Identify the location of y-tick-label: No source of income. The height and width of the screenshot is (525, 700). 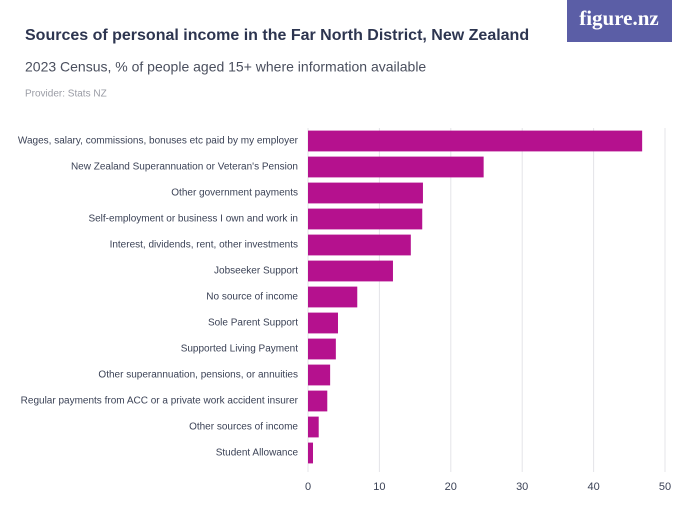
(252, 297).